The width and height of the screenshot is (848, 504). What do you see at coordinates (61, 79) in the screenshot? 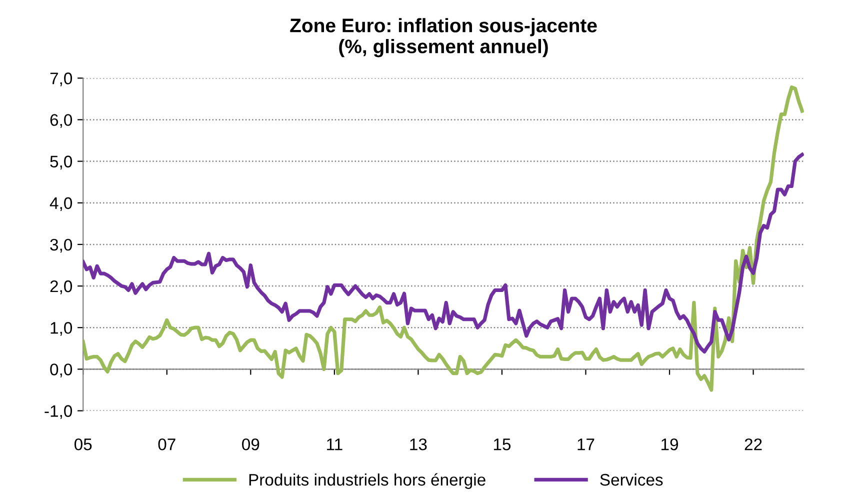
I see `y-tick-label: 7,0` at bounding box center [61, 79].